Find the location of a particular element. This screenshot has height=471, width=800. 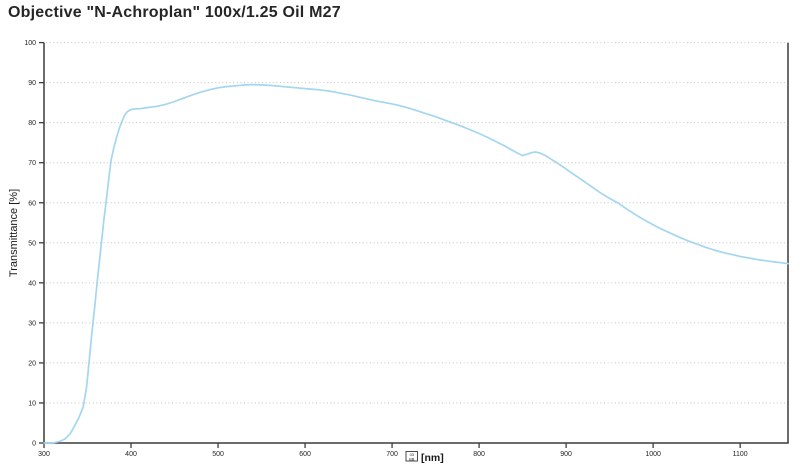

tick-label: 03 is located at coordinates (412, 454).